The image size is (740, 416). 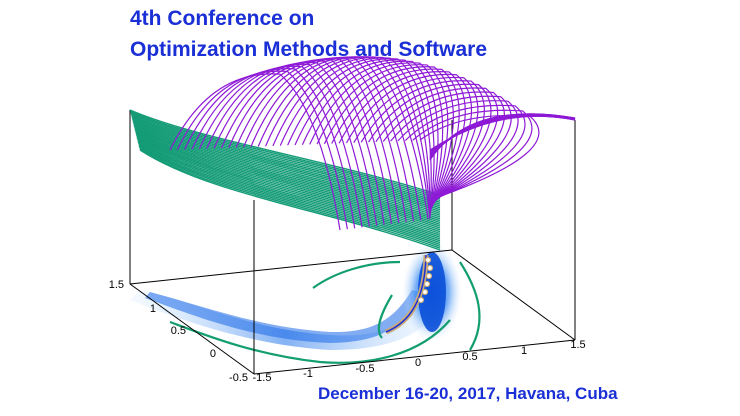 What do you see at coordinates (213, 354) in the screenshot?
I see `y-tick-label: 0` at bounding box center [213, 354].